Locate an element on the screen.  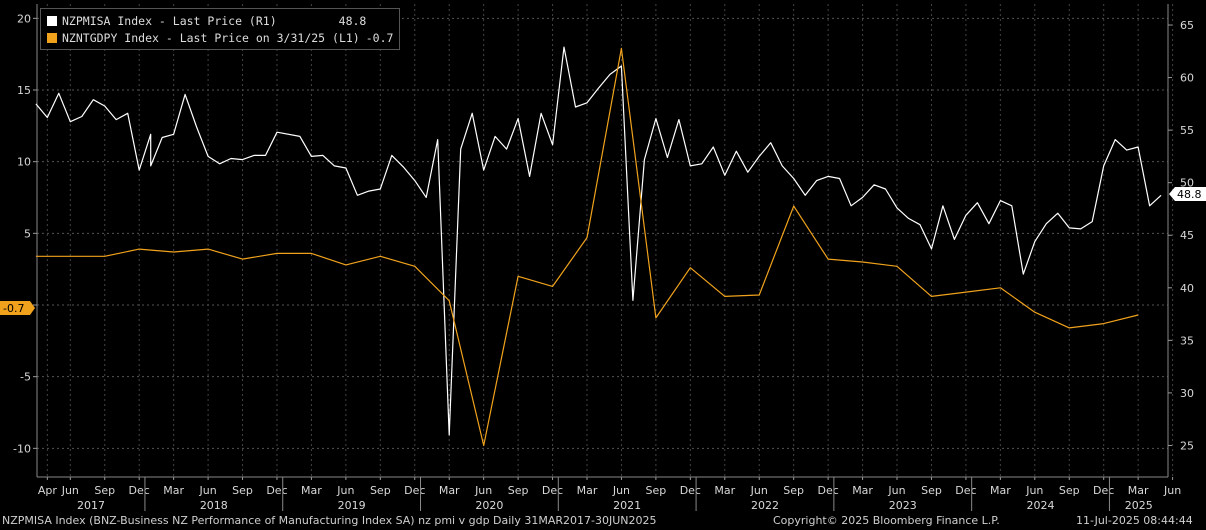
right-tag-shape is located at coordinates (1187, 194).